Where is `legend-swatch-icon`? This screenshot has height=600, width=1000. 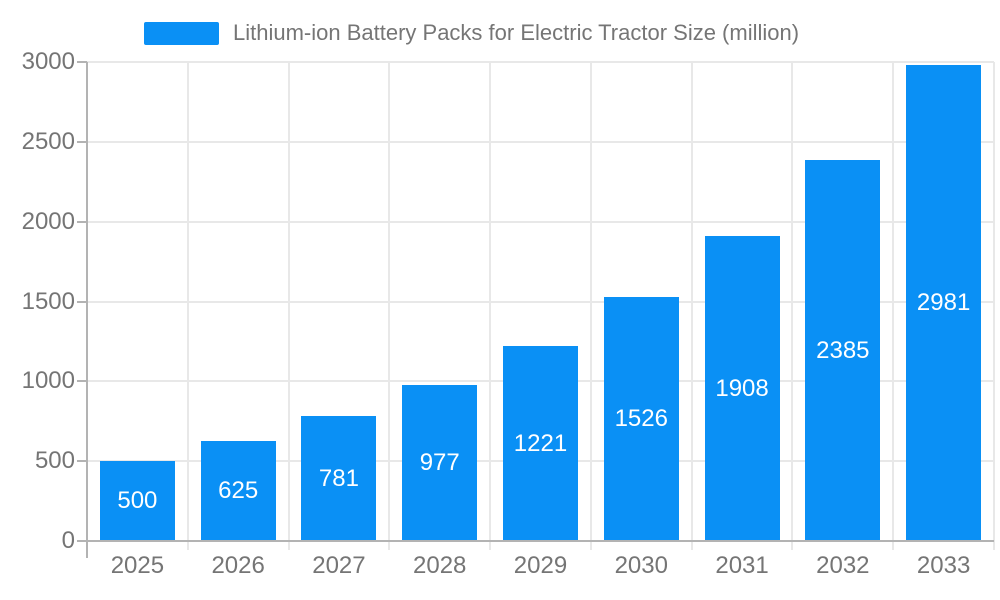
legend-swatch-icon is located at coordinates (181, 33).